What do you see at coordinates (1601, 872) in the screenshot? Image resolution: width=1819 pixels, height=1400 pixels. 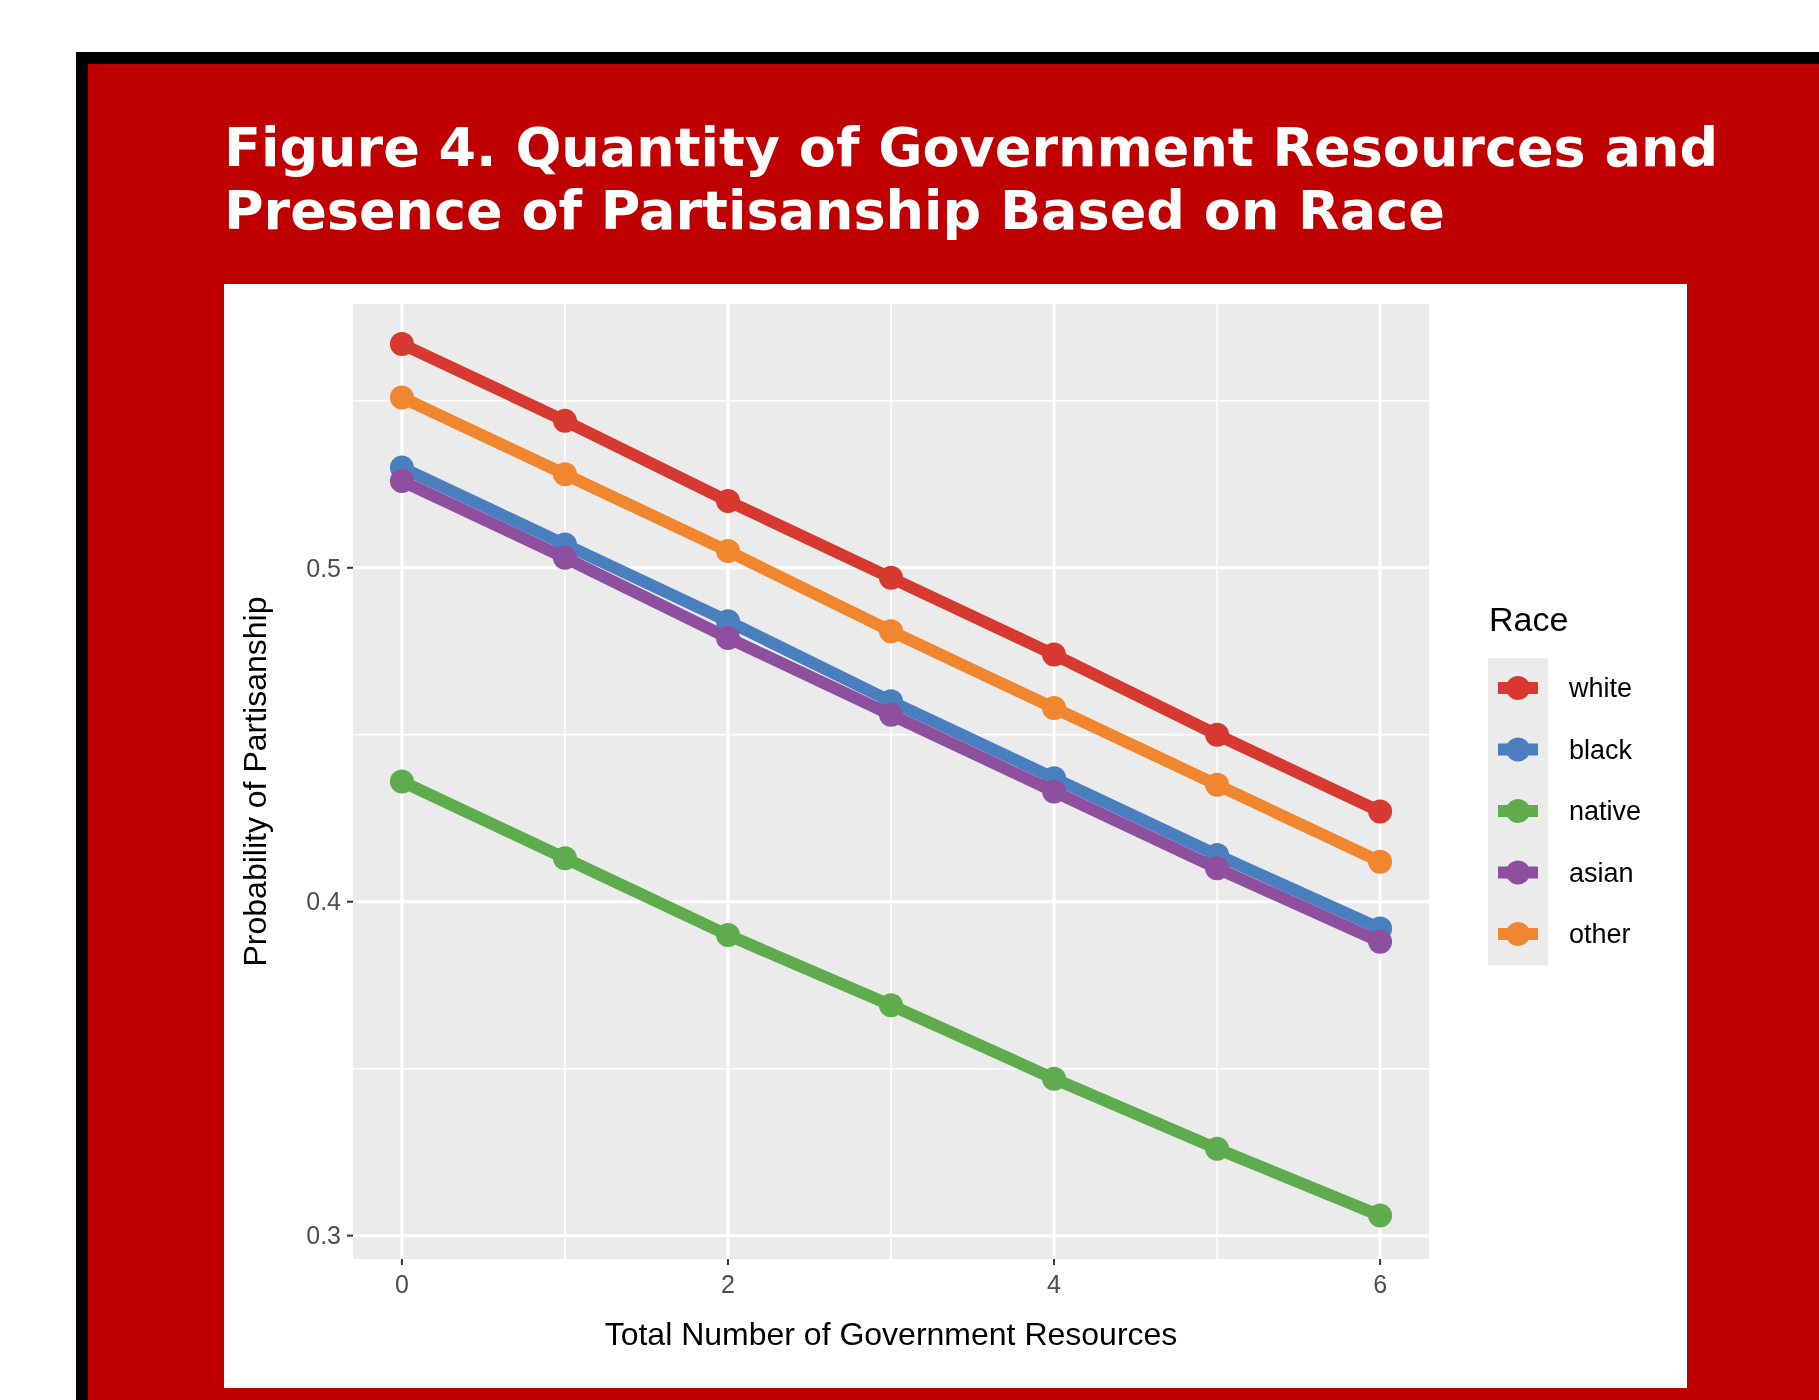 I see `legend-label: asian` at bounding box center [1601, 872].